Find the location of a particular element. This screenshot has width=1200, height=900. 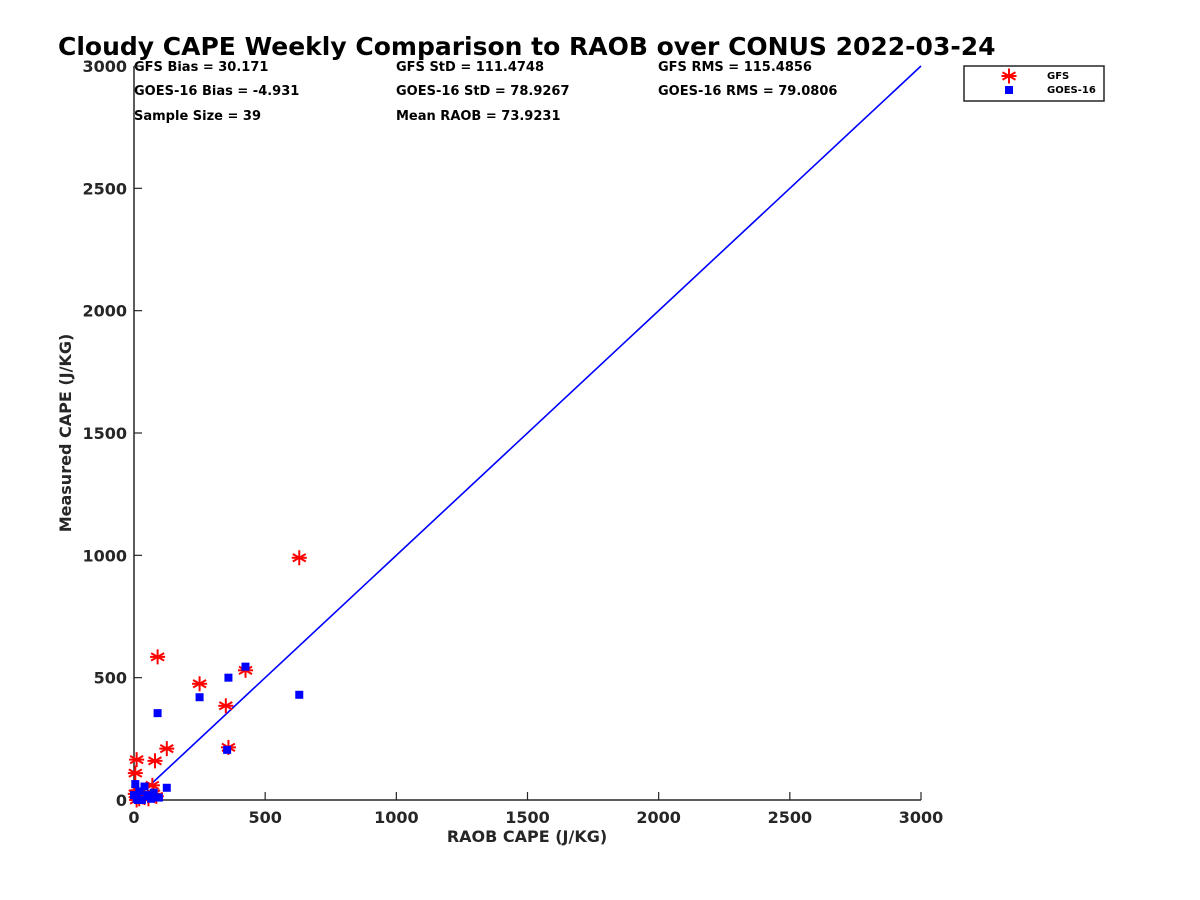

x-axis-label: RAOB CAPE (J/KG) is located at coordinates (527, 836).